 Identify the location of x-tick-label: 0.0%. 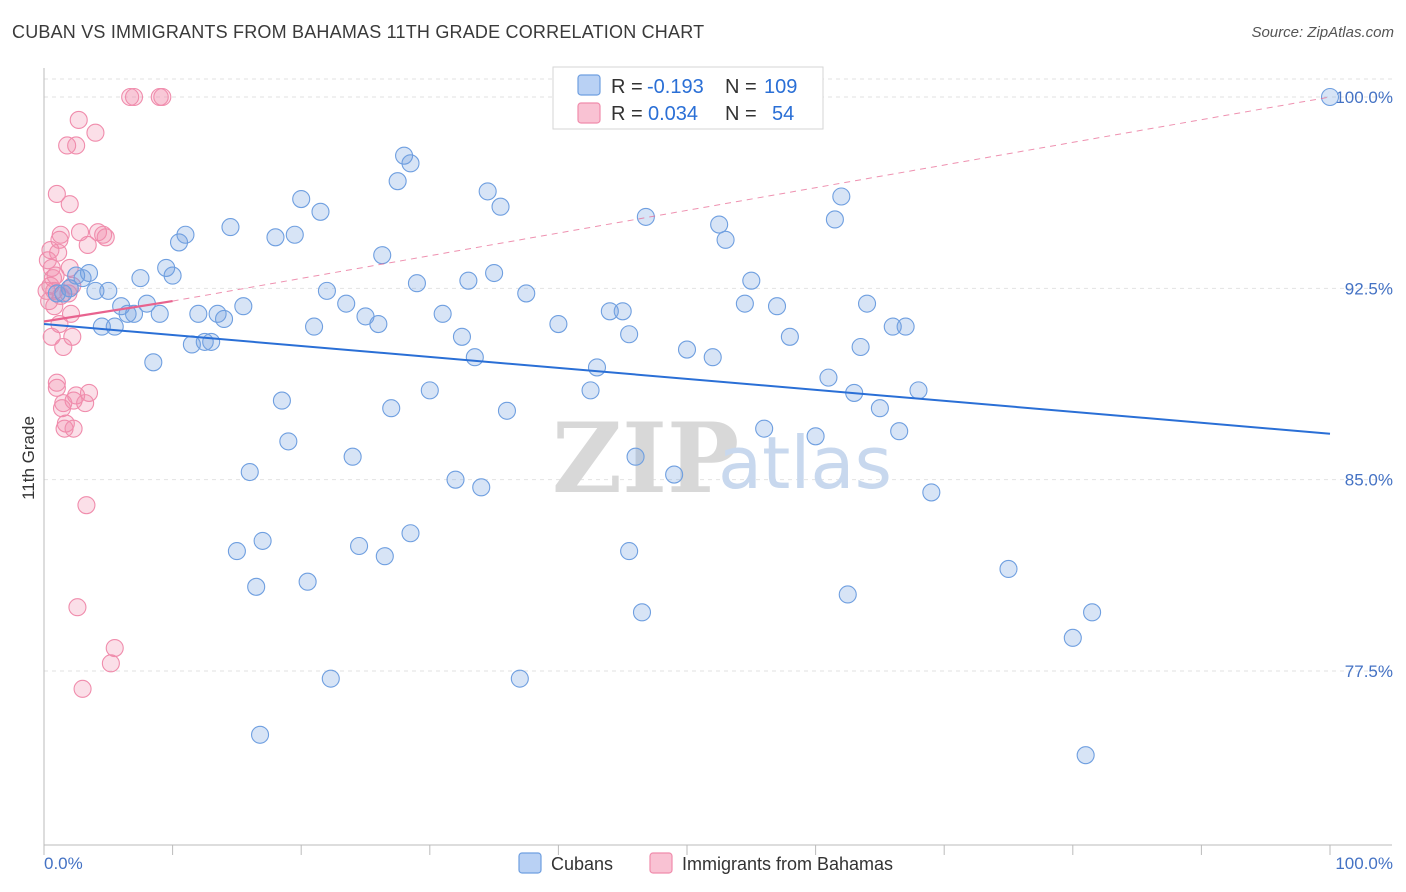
(63, 863).